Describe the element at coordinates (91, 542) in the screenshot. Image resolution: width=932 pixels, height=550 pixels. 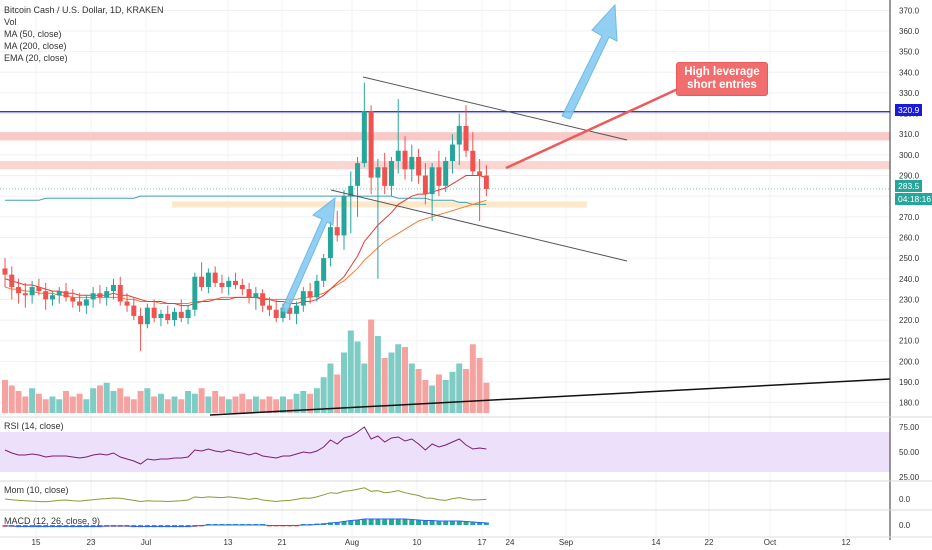
I see `x-tick-label: 23` at that location.